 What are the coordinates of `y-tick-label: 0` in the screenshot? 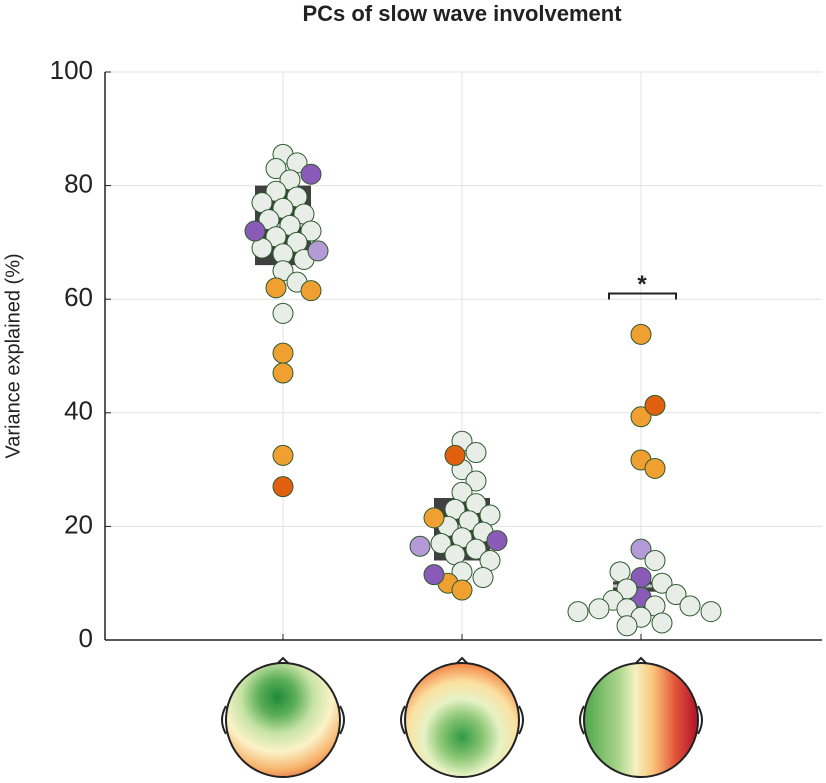 It's located at (86, 638).